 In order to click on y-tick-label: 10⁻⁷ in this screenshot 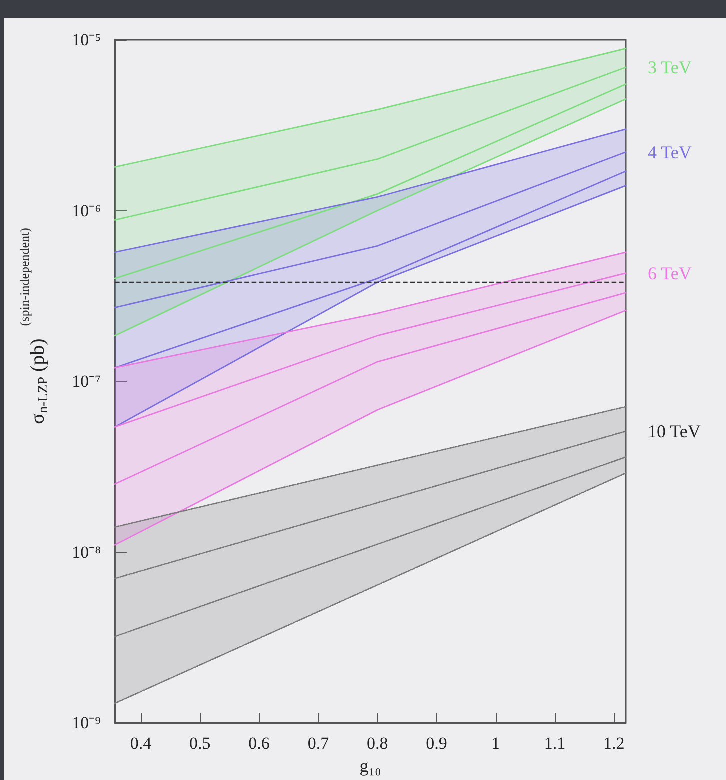, I will do `click(87, 381)`.